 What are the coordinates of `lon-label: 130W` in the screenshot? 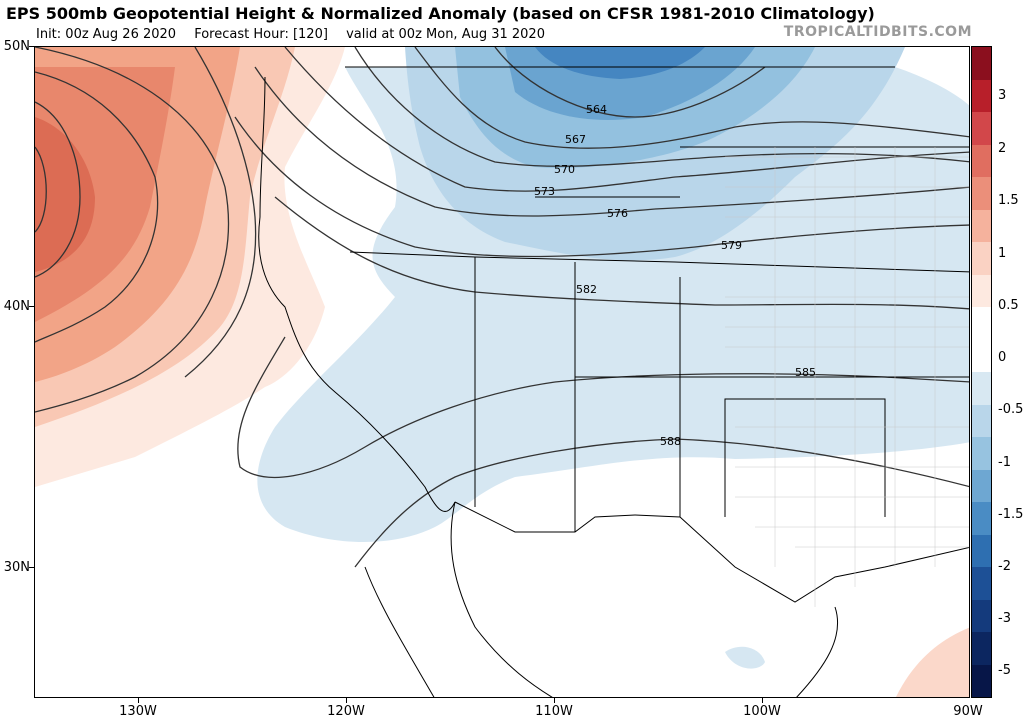 It's located at (138, 711).